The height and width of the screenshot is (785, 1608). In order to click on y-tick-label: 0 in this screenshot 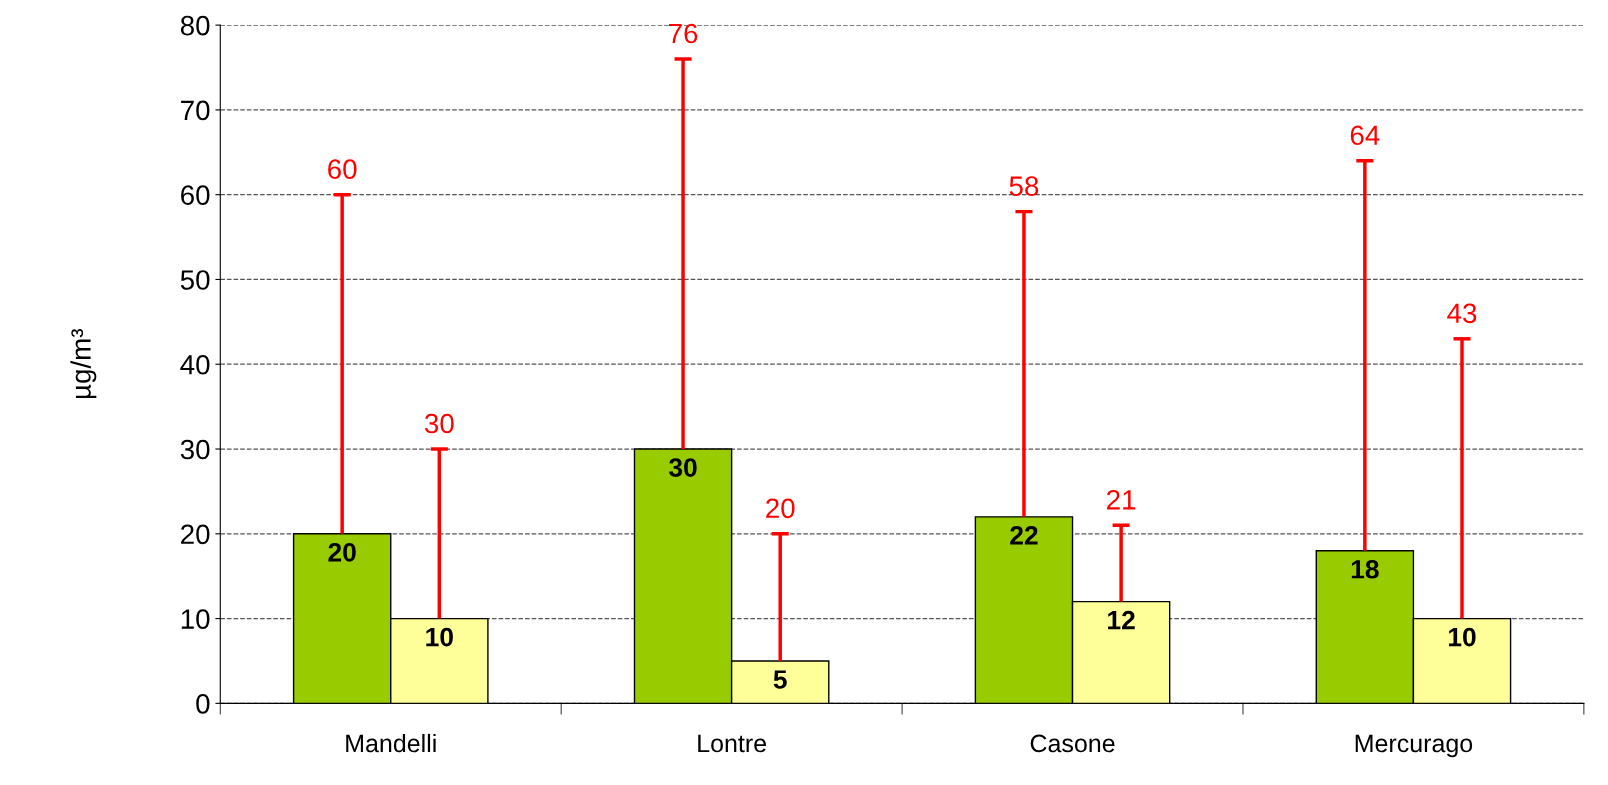, I will do `click(203, 704)`.